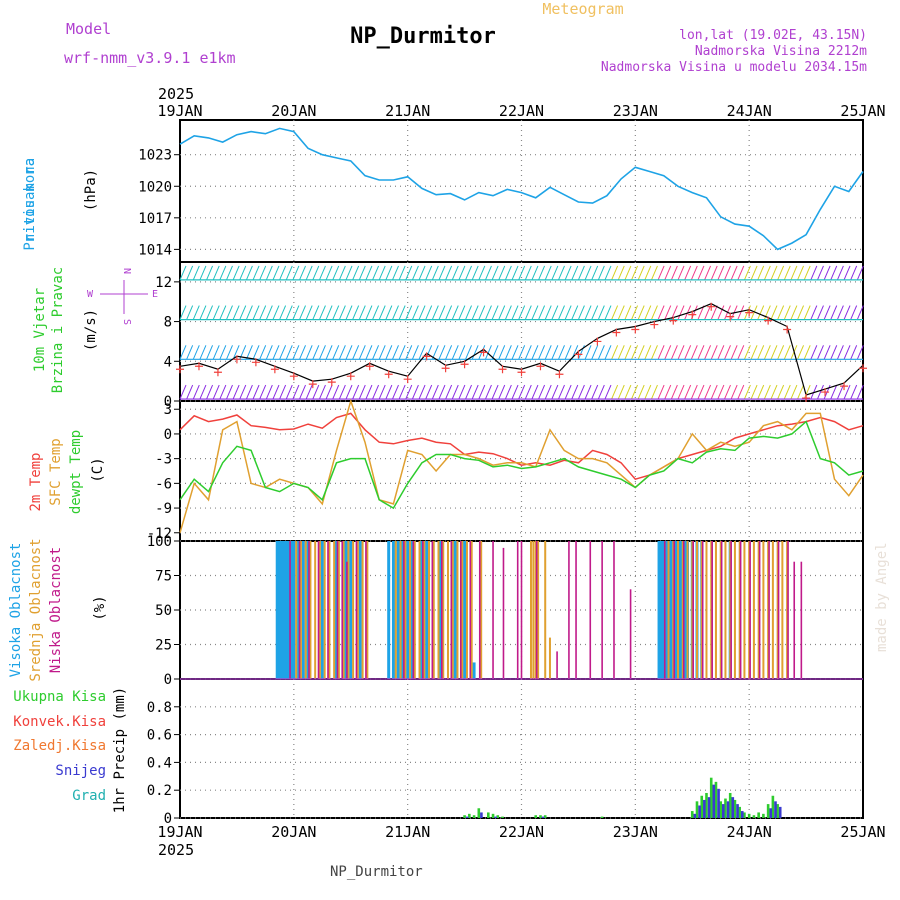 Image resolution: width=900 pixels, height=900 pixels. Describe the element at coordinates (179, 111) in the screenshot. I see `top-date-label: 19JAN` at that location.